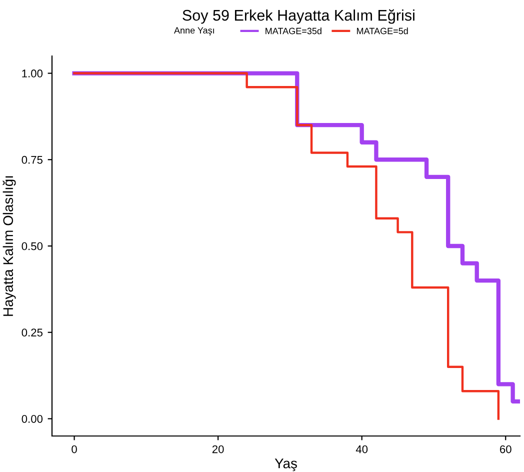 The image size is (524, 472). What do you see at coordinates (506, 449) in the screenshot?
I see `x-tick-label: 60` at bounding box center [506, 449].